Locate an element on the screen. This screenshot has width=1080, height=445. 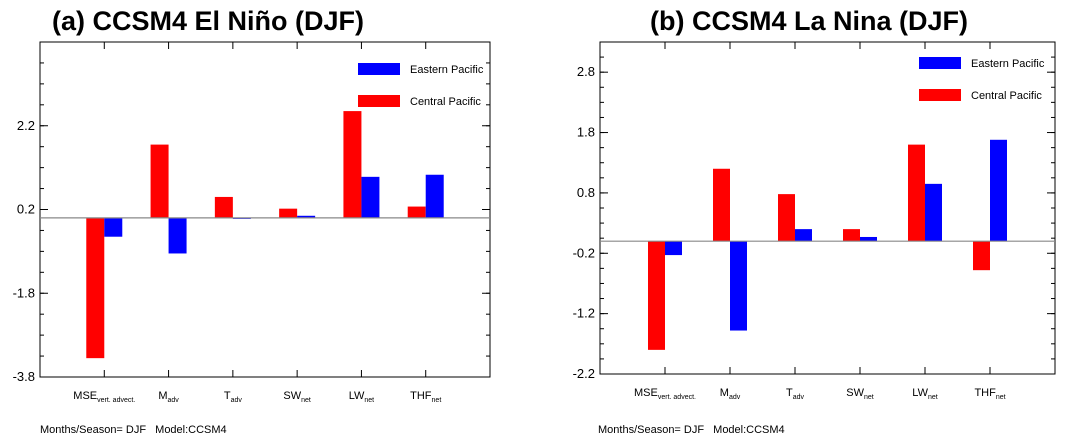
y-tick-label: -1.8 is located at coordinates (24, 292).